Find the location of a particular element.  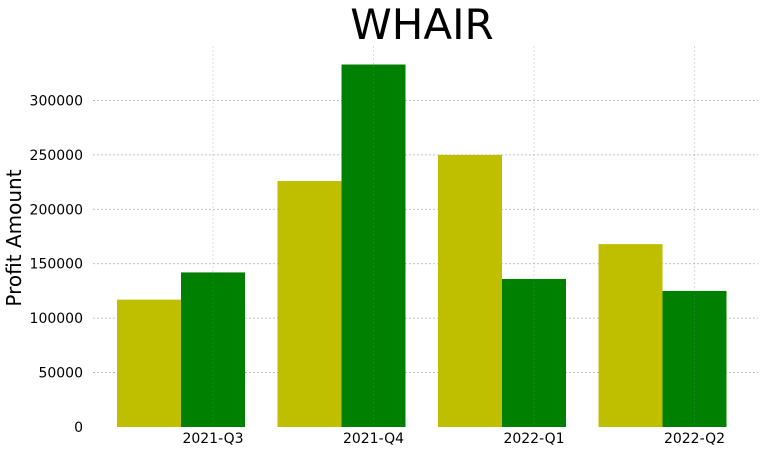

y-tick-label: 300000 is located at coordinates (56, 101).